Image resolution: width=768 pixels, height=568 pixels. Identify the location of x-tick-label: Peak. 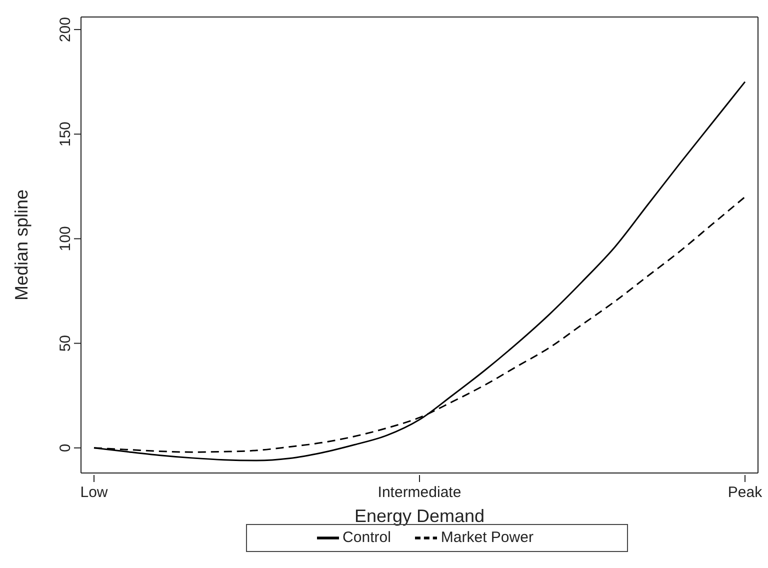
(745, 492).